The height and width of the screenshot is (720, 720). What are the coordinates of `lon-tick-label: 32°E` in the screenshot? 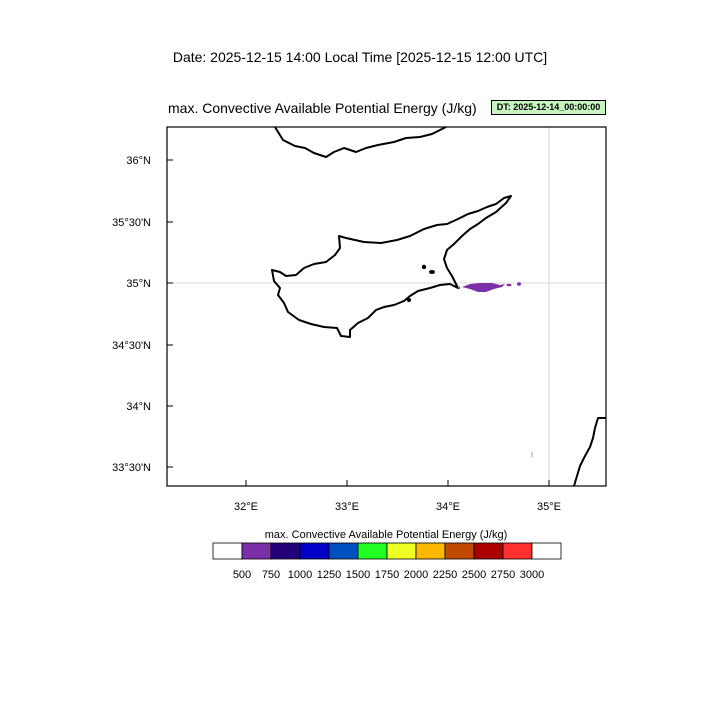 It's located at (246, 507).